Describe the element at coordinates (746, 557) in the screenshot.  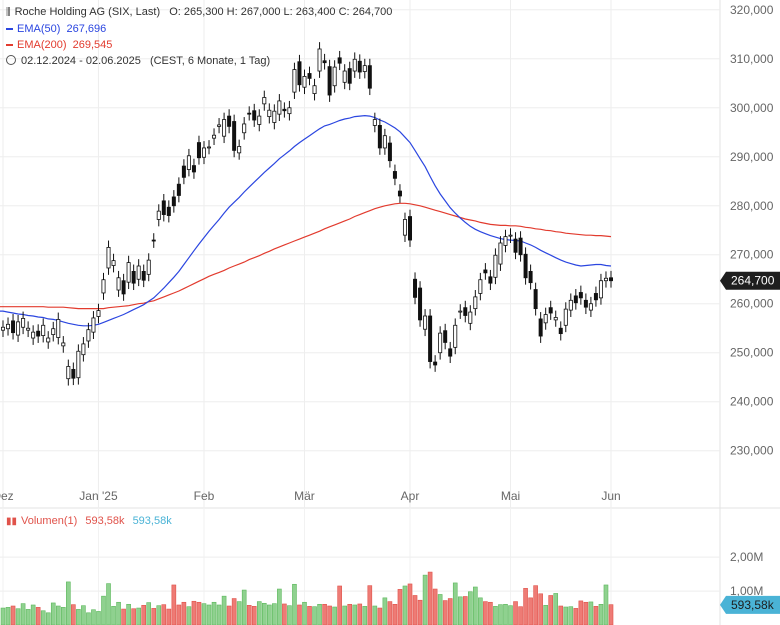
I see `volume-tick-label: 2,00M` at that location.